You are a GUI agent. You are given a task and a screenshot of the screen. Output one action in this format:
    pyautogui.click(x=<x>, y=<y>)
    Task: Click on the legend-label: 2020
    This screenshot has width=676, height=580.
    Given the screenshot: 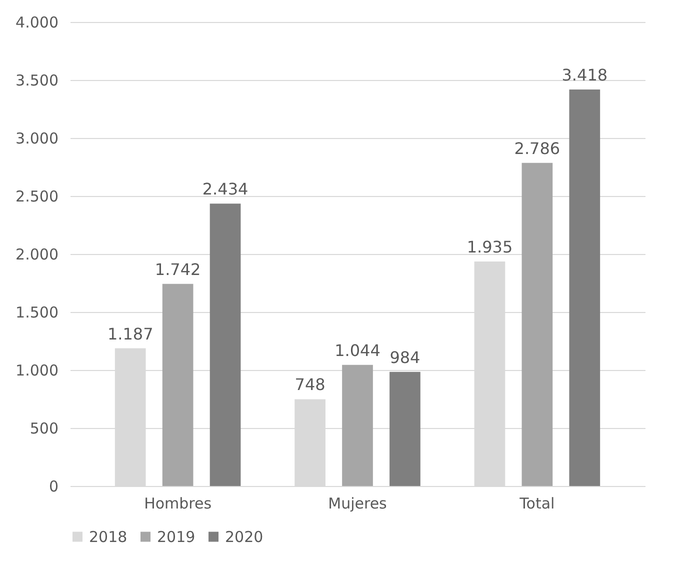 What is the action you would take?
    pyautogui.click(x=244, y=537)
    